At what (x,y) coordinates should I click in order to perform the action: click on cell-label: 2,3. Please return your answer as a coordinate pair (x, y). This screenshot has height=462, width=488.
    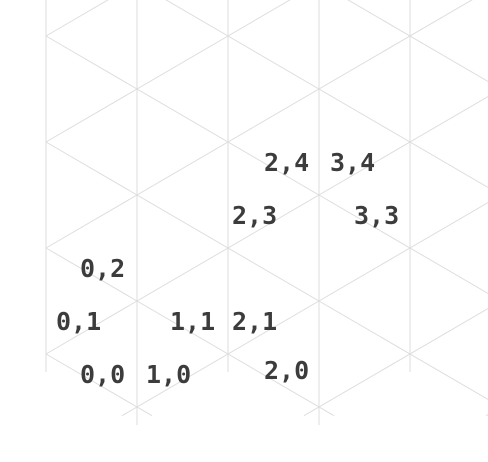
    Looking at the image, I should click on (254, 215).